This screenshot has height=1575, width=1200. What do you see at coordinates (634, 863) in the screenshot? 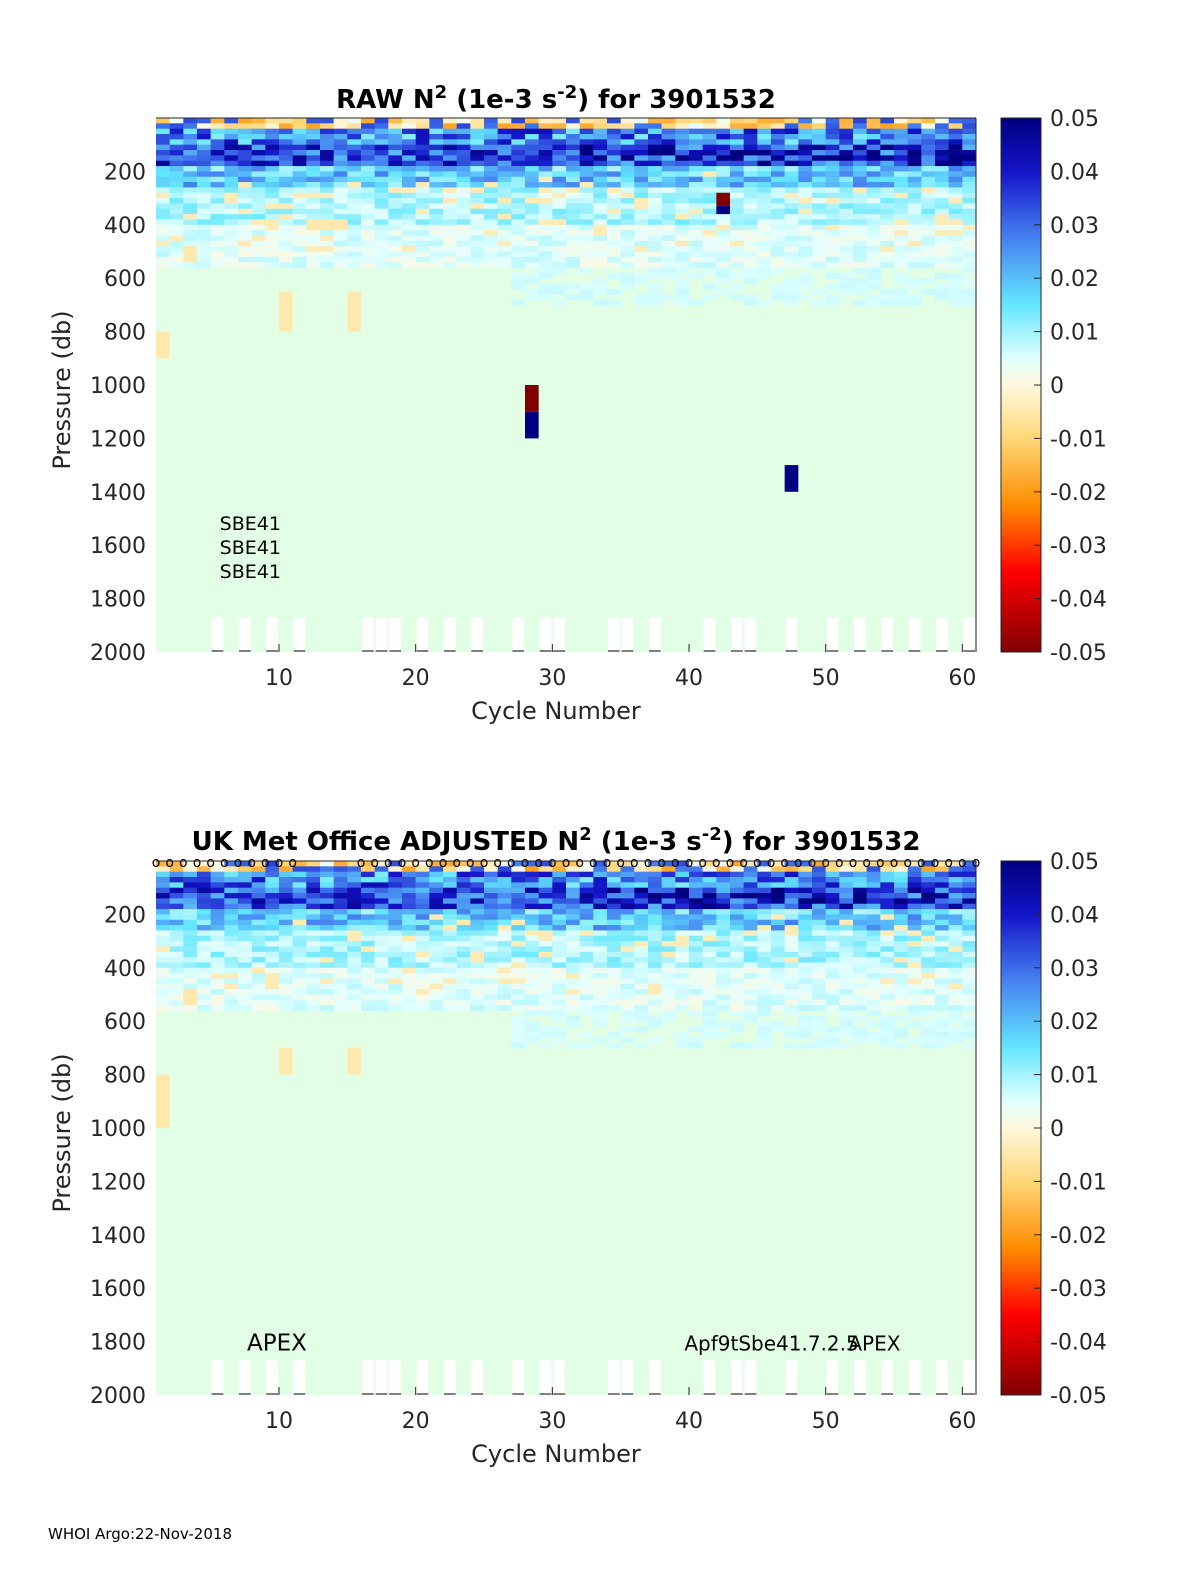
I see `qc-marker: o` at bounding box center [634, 863].